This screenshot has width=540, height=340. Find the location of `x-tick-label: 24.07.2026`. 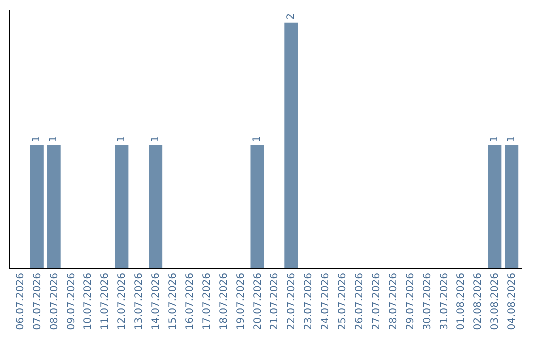

x-tick-label: 24.07.2026 is located at coordinates (326, 301).